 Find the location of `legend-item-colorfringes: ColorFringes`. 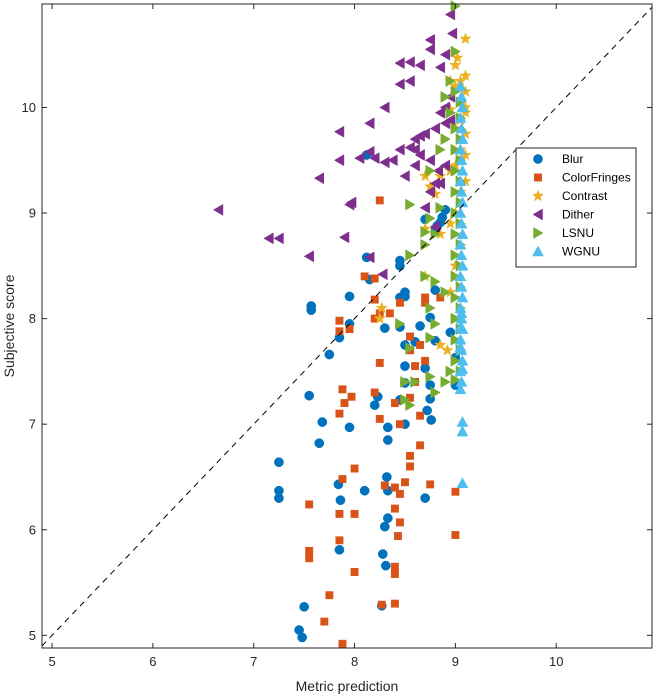

legend-item-colorfringes: ColorFringes is located at coordinates (582, 178).